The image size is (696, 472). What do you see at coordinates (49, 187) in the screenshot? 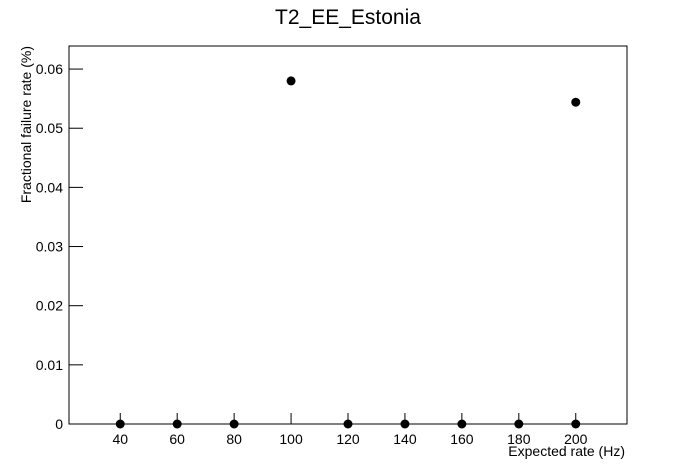
I see `y-tick-label: 0.04` at bounding box center [49, 187].